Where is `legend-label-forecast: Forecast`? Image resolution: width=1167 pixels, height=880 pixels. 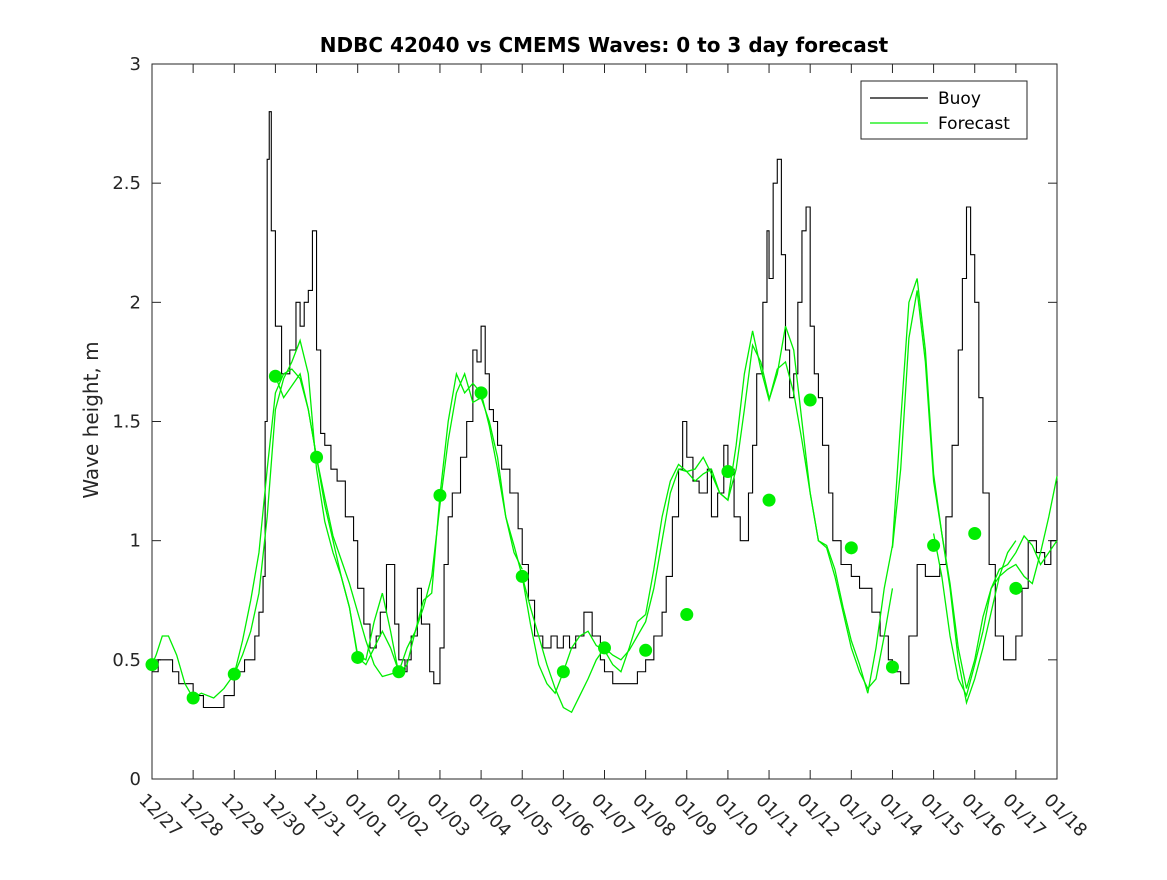 legend-label-forecast: Forecast is located at coordinates (974, 124).